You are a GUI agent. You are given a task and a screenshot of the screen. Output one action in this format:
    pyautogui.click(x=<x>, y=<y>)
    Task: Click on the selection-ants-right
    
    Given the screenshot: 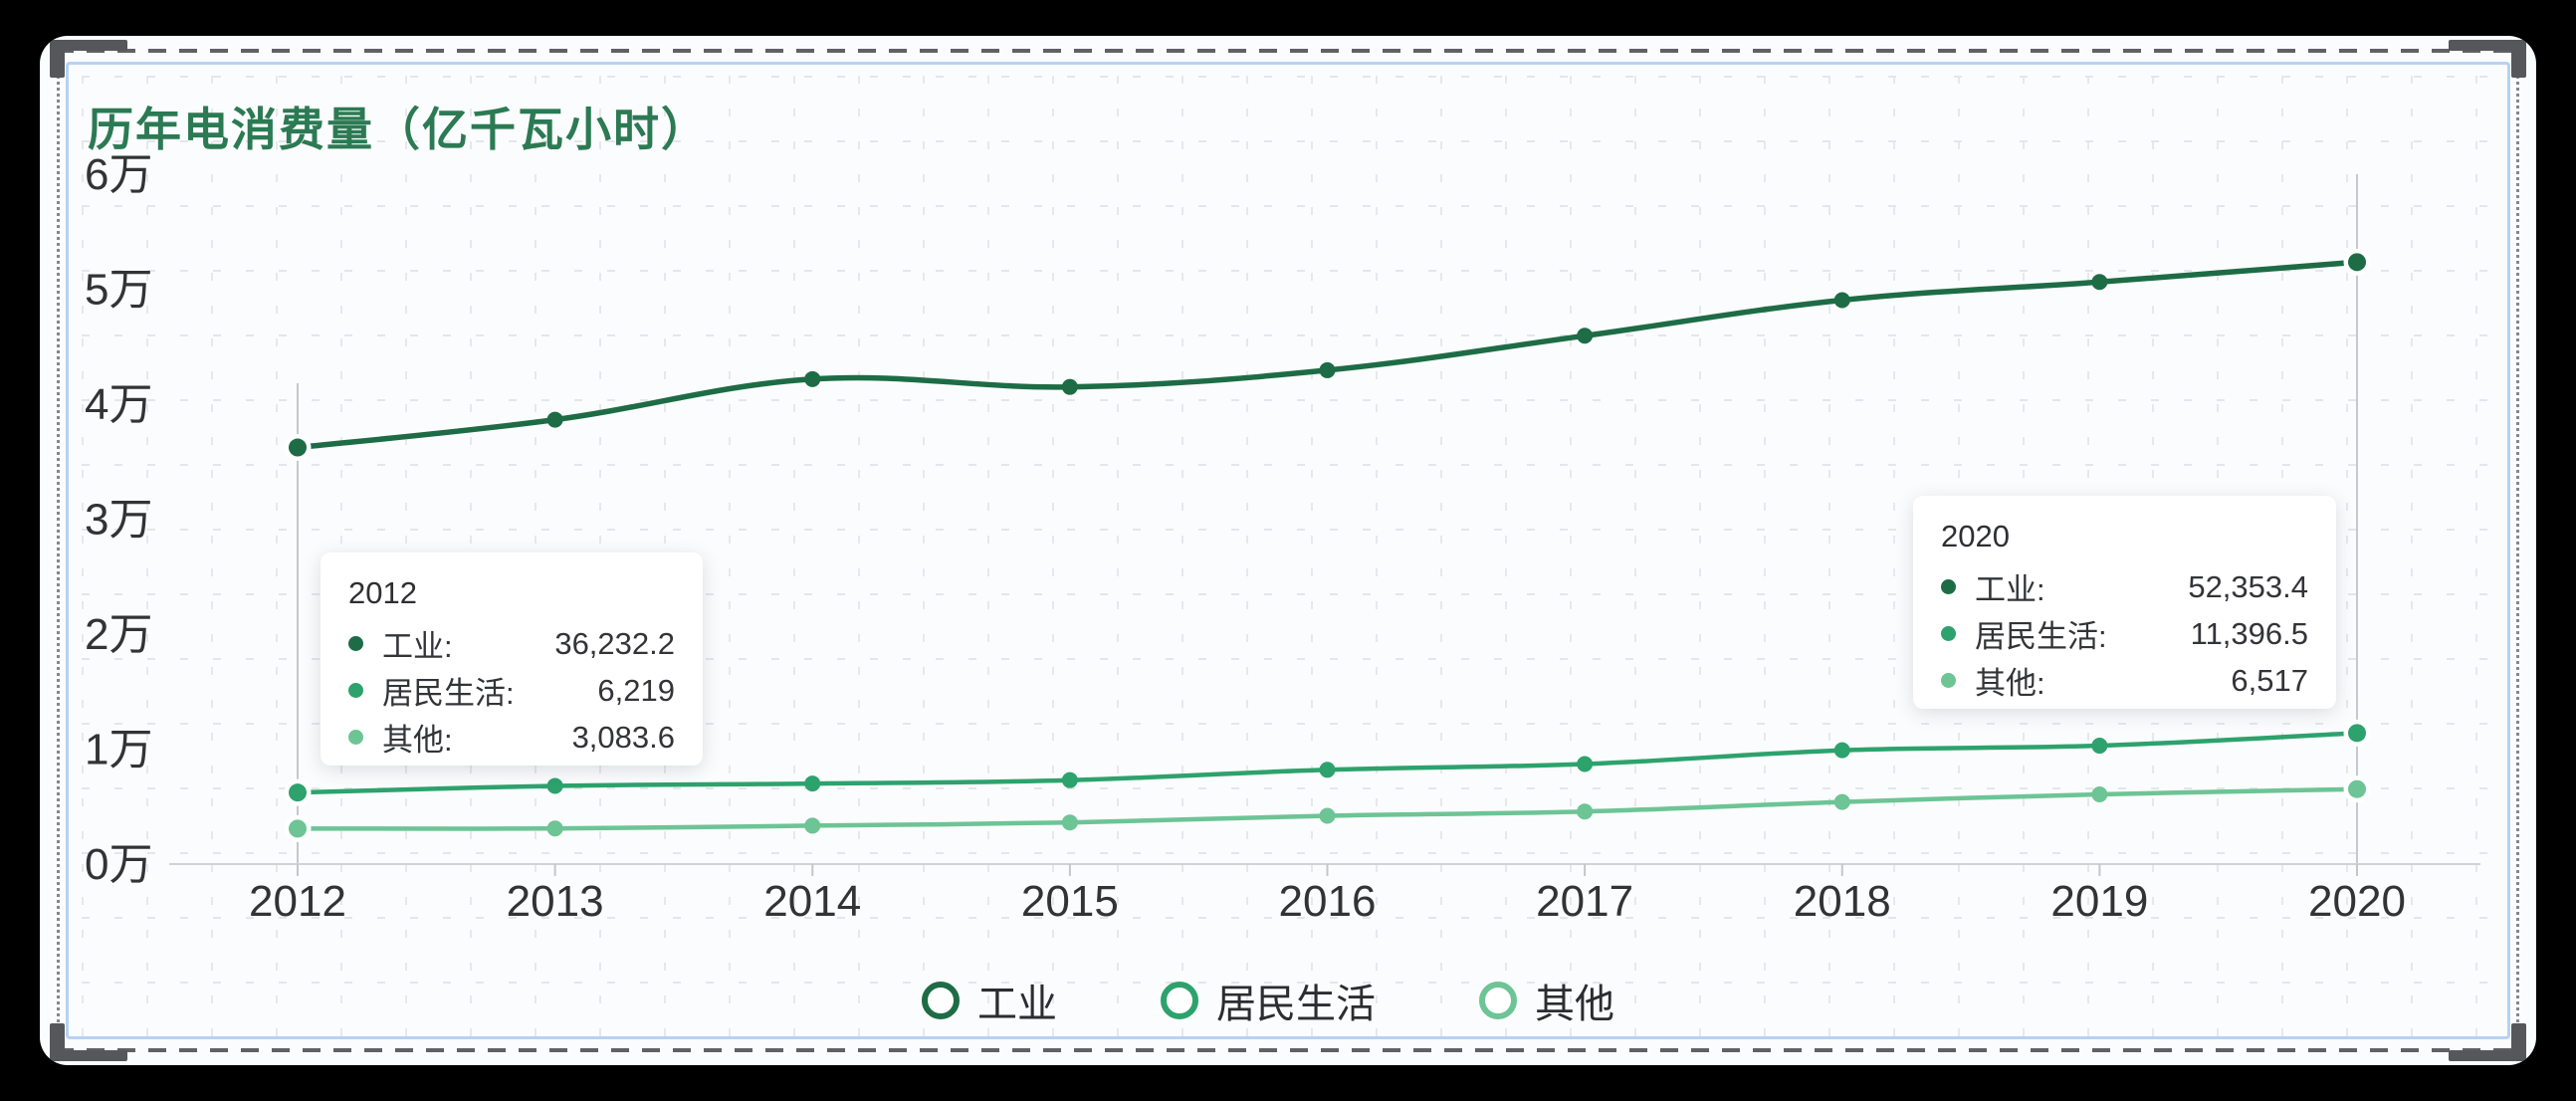 What is the action you would take?
    pyautogui.click(x=2517, y=550)
    